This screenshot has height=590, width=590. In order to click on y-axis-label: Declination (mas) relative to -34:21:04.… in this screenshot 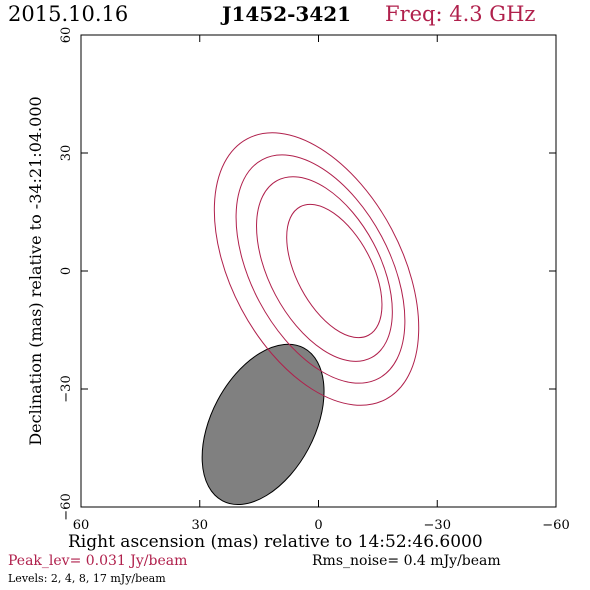, I will do `click(35, 270)`.